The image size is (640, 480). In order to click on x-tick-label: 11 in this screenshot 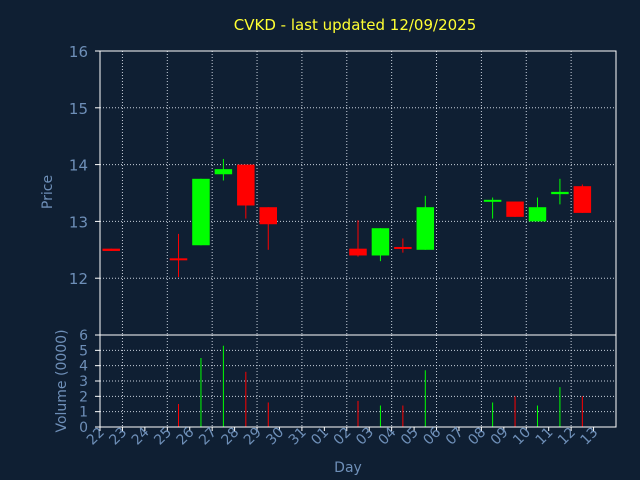, I will do `click(545, 437)`.